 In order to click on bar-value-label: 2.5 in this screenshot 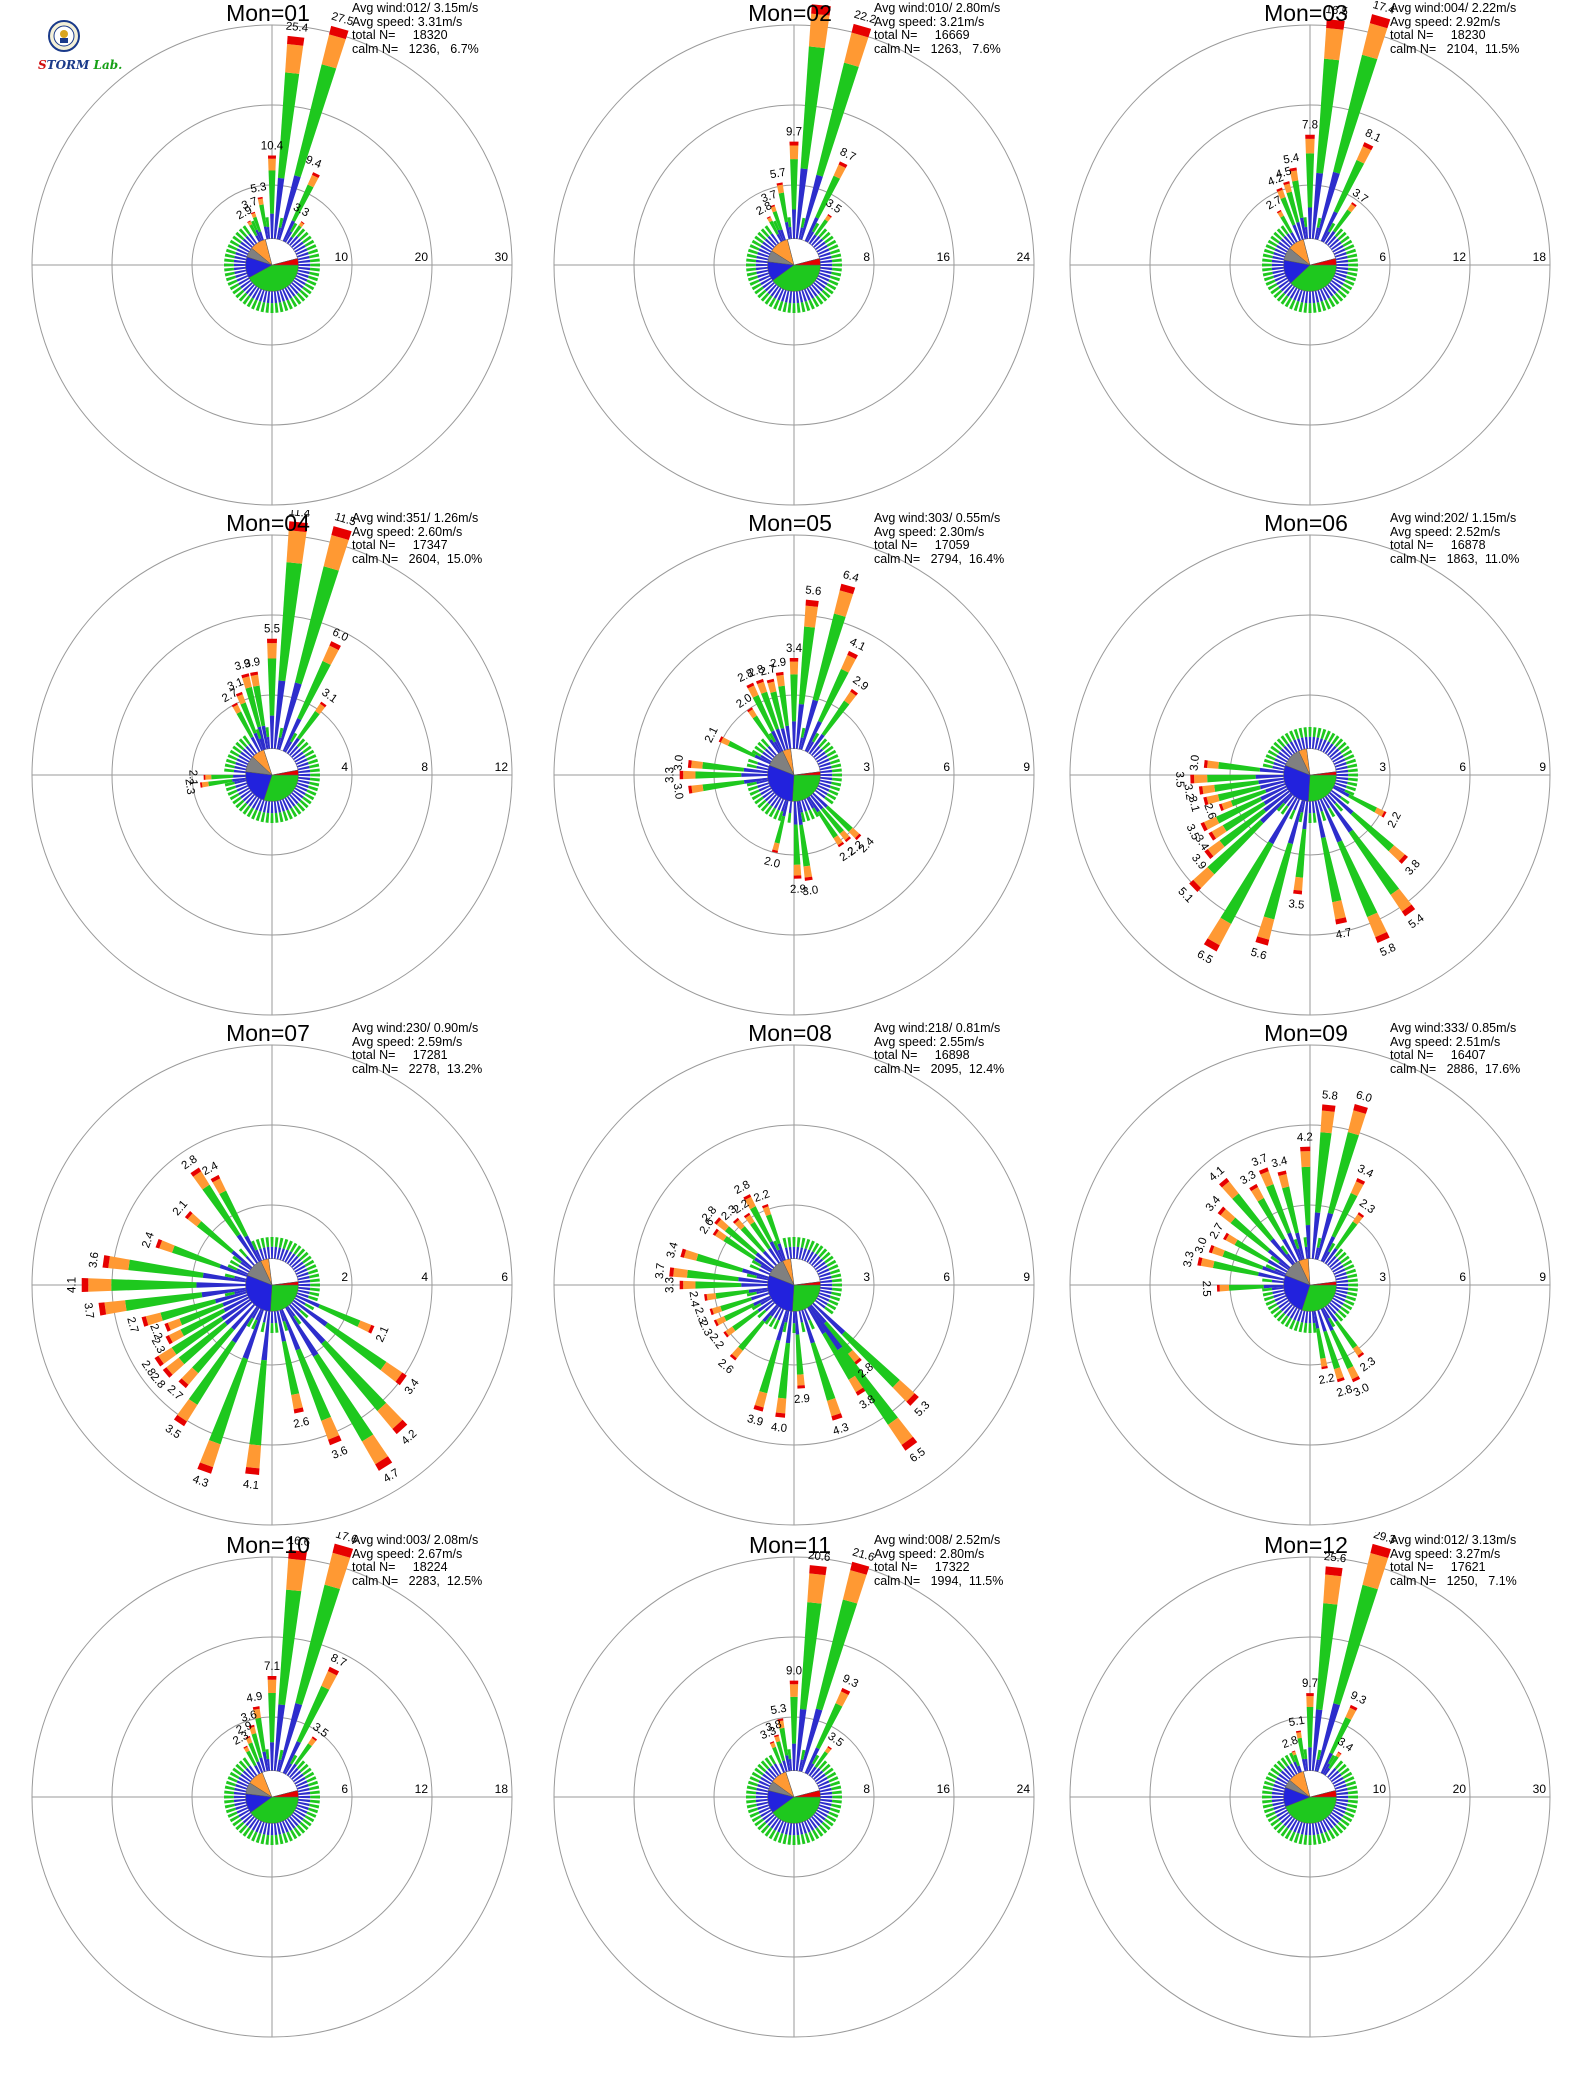, I will do `click(1206, 1288)`.